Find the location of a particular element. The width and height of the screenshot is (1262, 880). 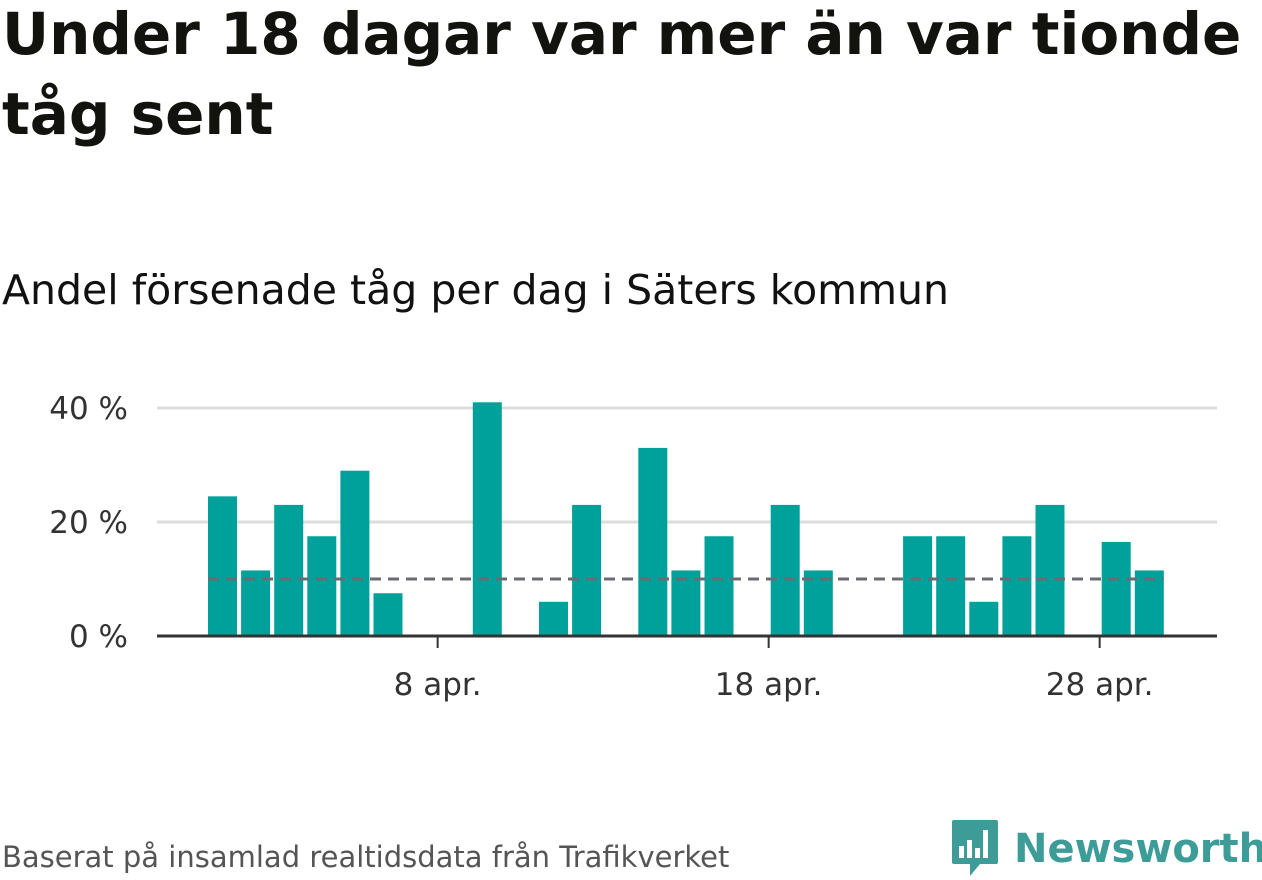

y-tick-label: 0 % is located at coordinates (98, 637).